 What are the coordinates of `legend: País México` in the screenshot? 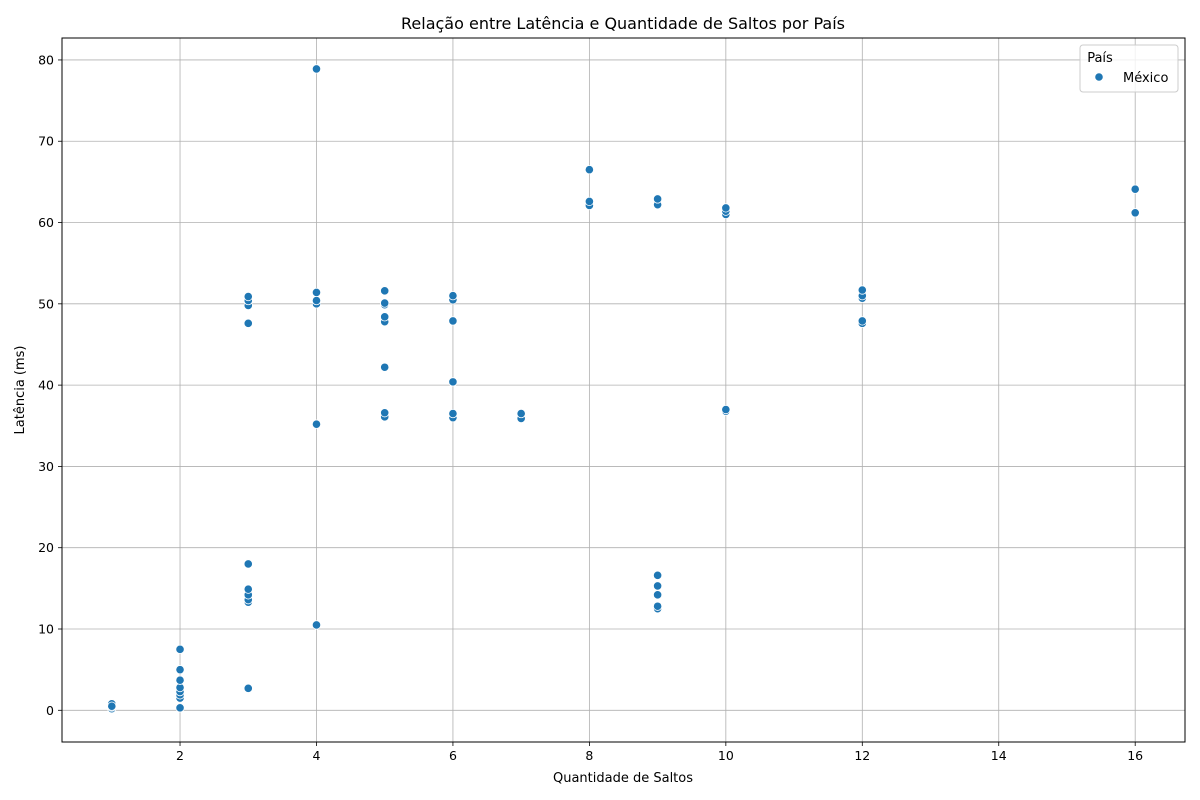 It's located at (1129, 68).